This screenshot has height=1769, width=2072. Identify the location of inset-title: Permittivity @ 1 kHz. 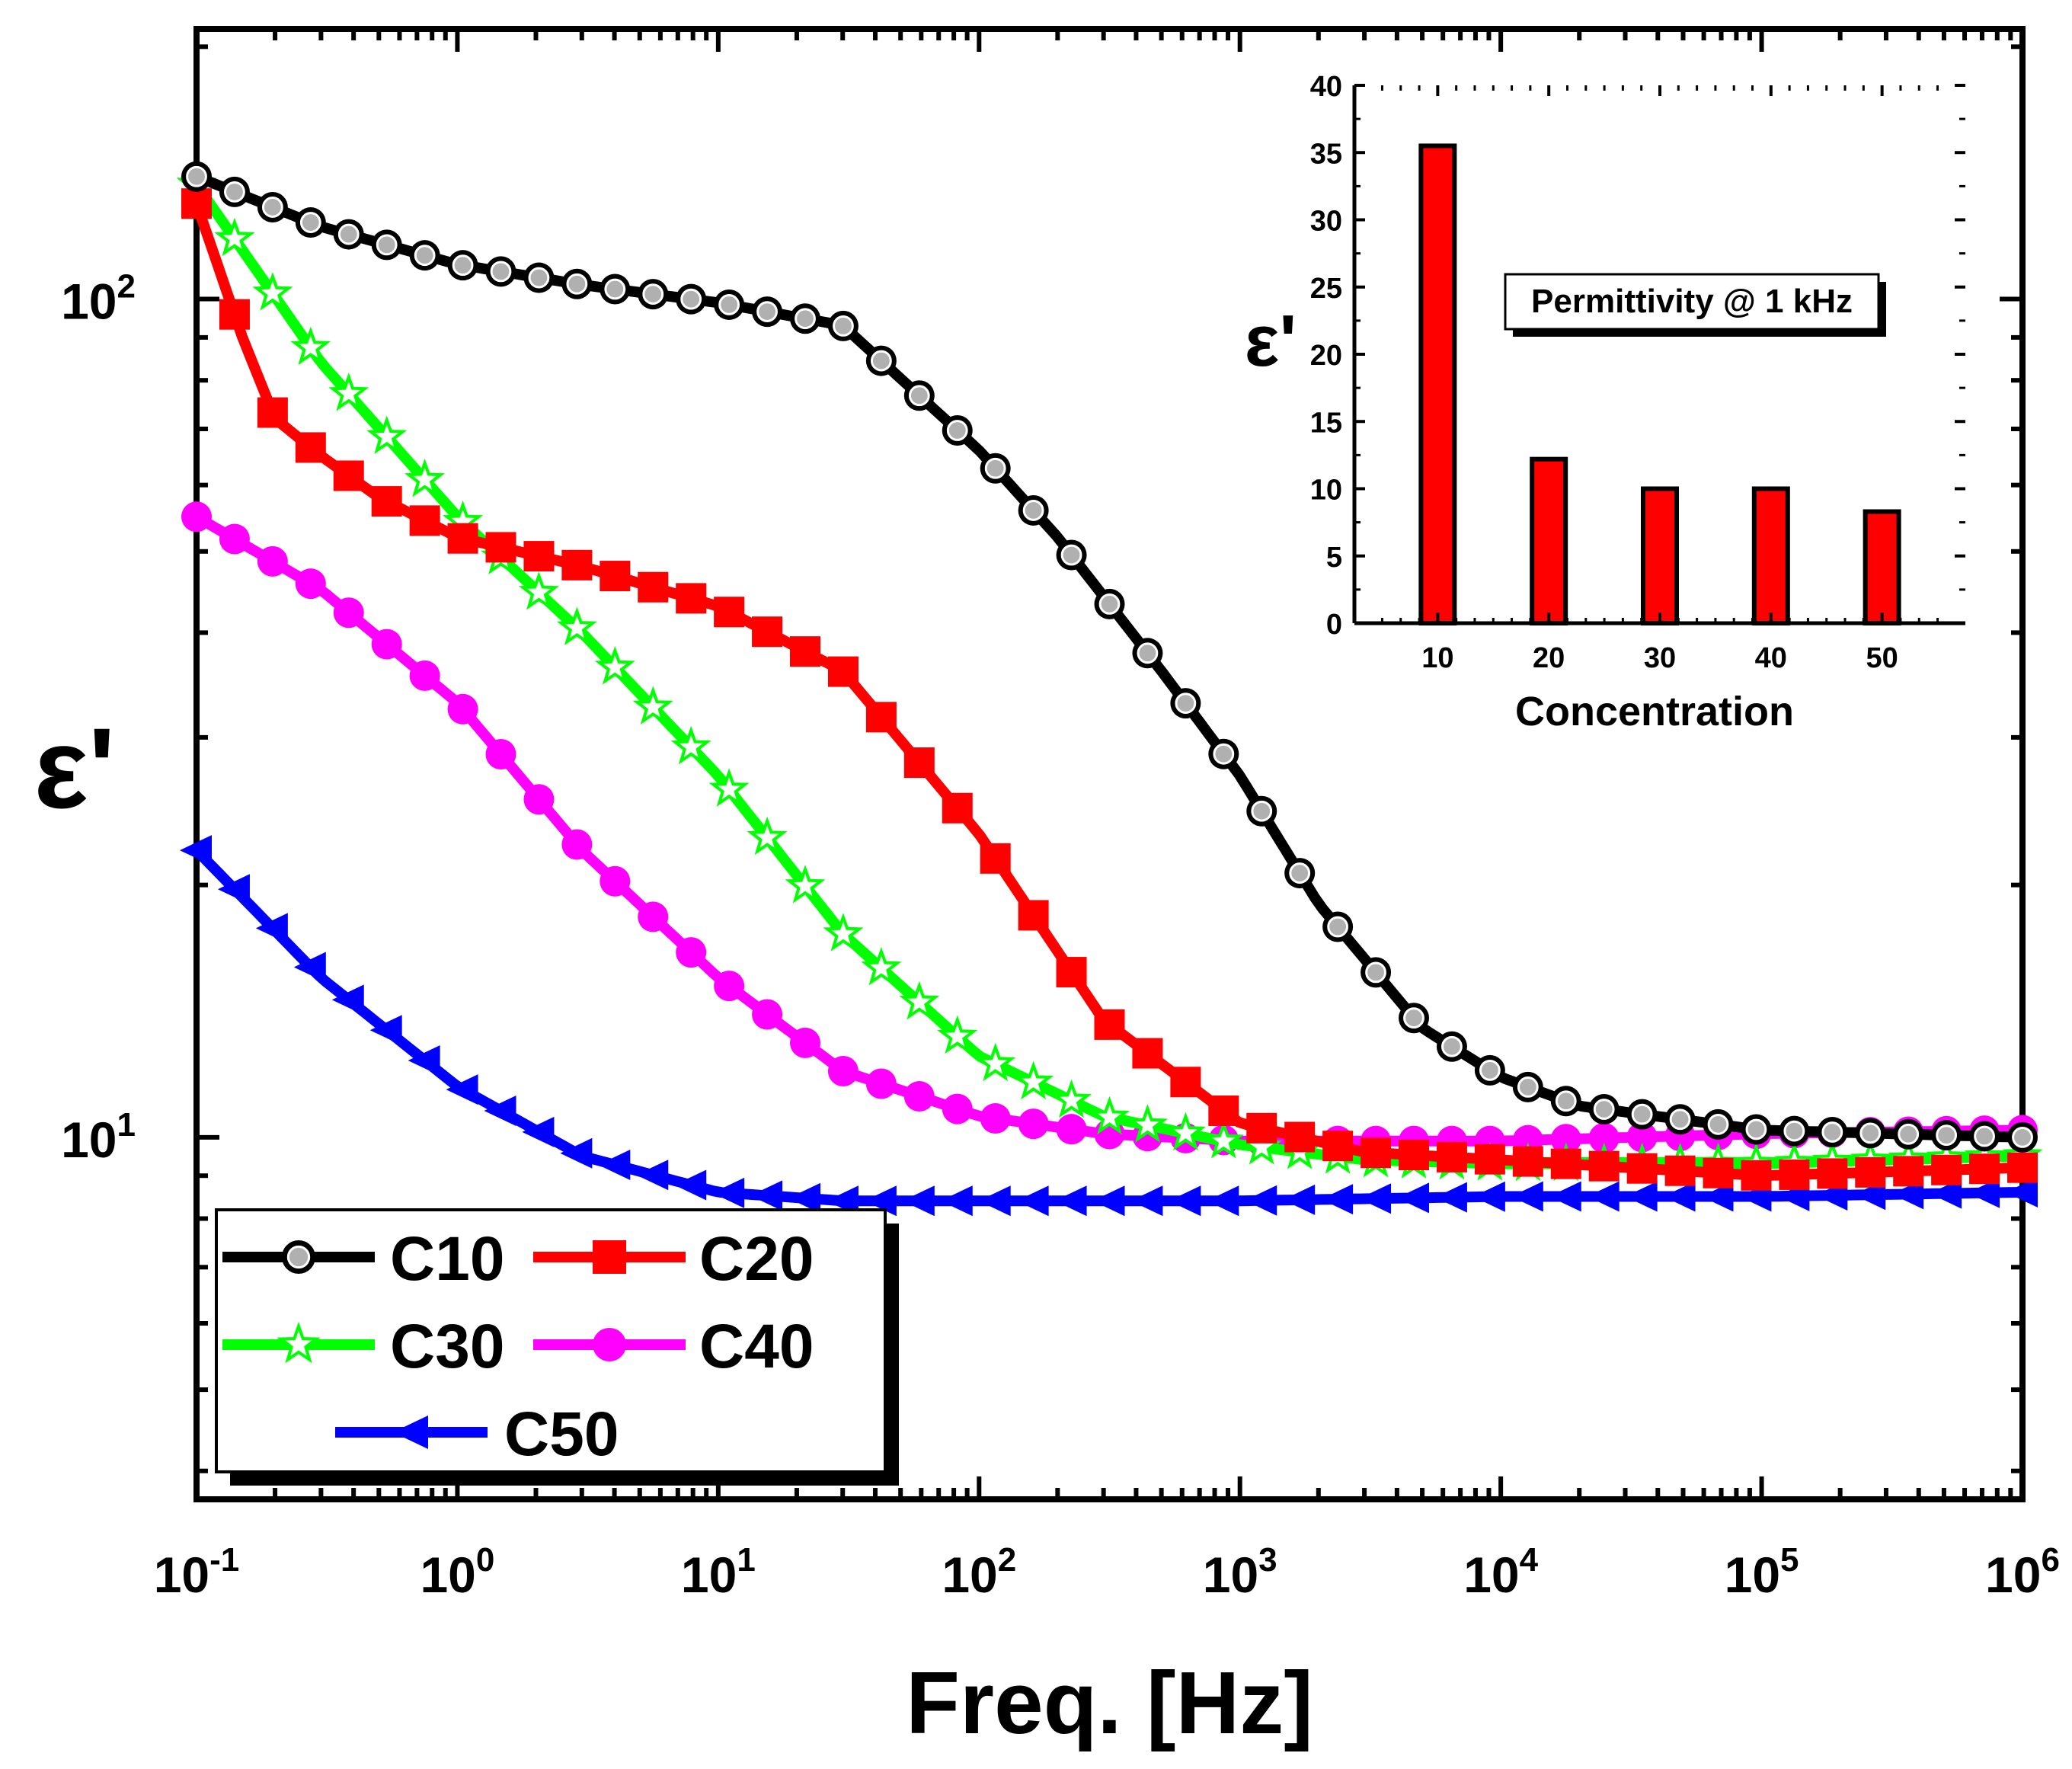
(1692, 301).